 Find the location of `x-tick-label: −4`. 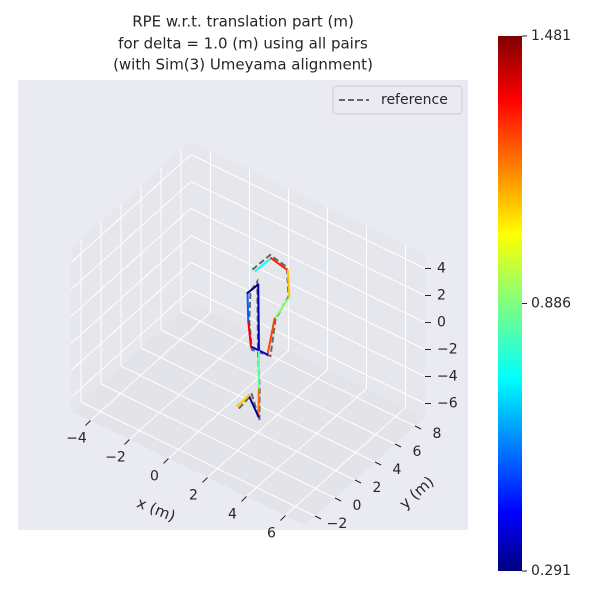

x-tick-label: −4 is located at coordinates (76, 439).